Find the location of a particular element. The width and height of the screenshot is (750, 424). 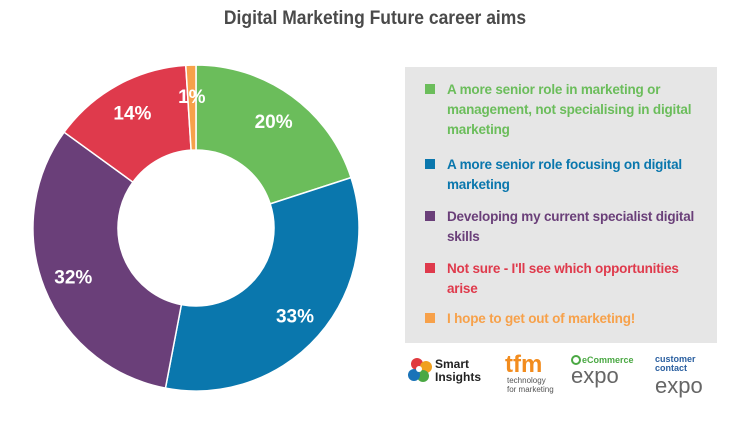

chart-title: Digital Marketing Future career aims is located at coordinates (375, 18).